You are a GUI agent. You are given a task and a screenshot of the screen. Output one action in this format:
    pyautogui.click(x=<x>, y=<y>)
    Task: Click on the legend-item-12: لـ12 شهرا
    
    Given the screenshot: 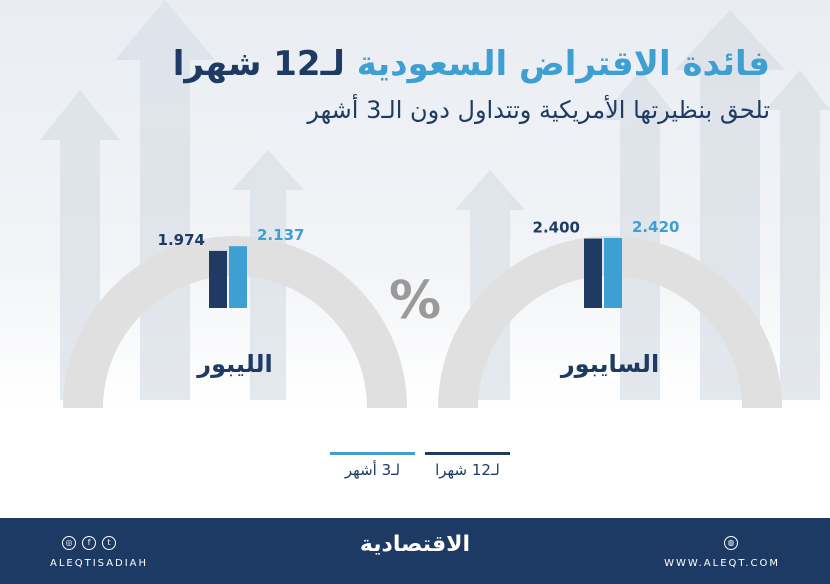 What is the action you would take?
    pyautogui.click(x=467, y=472)
    